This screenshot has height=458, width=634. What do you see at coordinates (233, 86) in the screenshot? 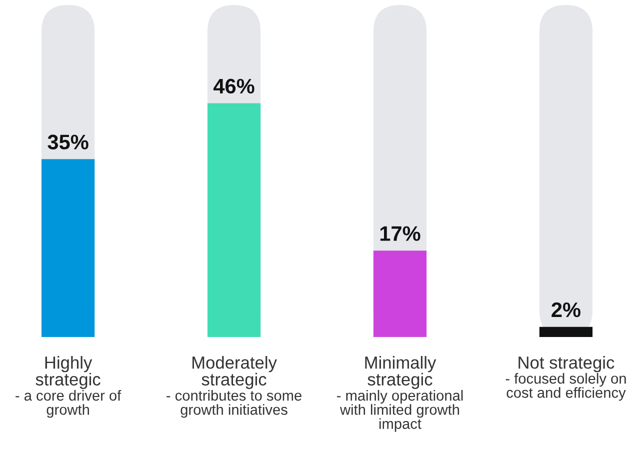
I see `data-label: 46%` at bounding box center [233, 86].